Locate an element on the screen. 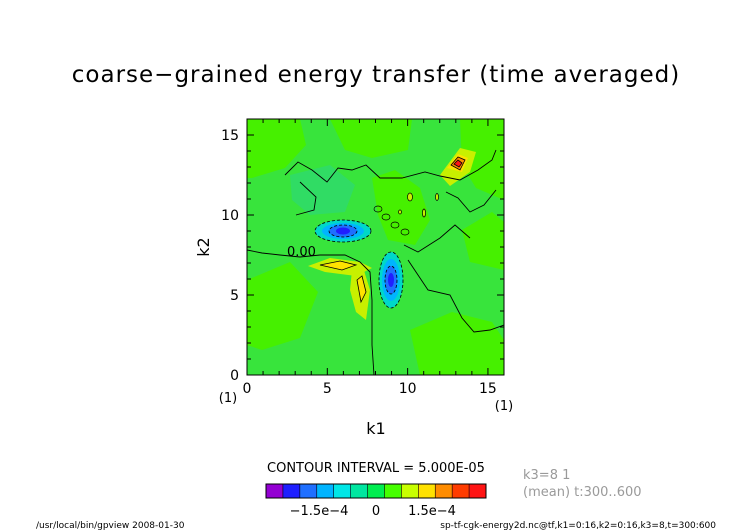 The image size is (752, 532). x-end-index-label: (1) is located at coordinates (504, 406).